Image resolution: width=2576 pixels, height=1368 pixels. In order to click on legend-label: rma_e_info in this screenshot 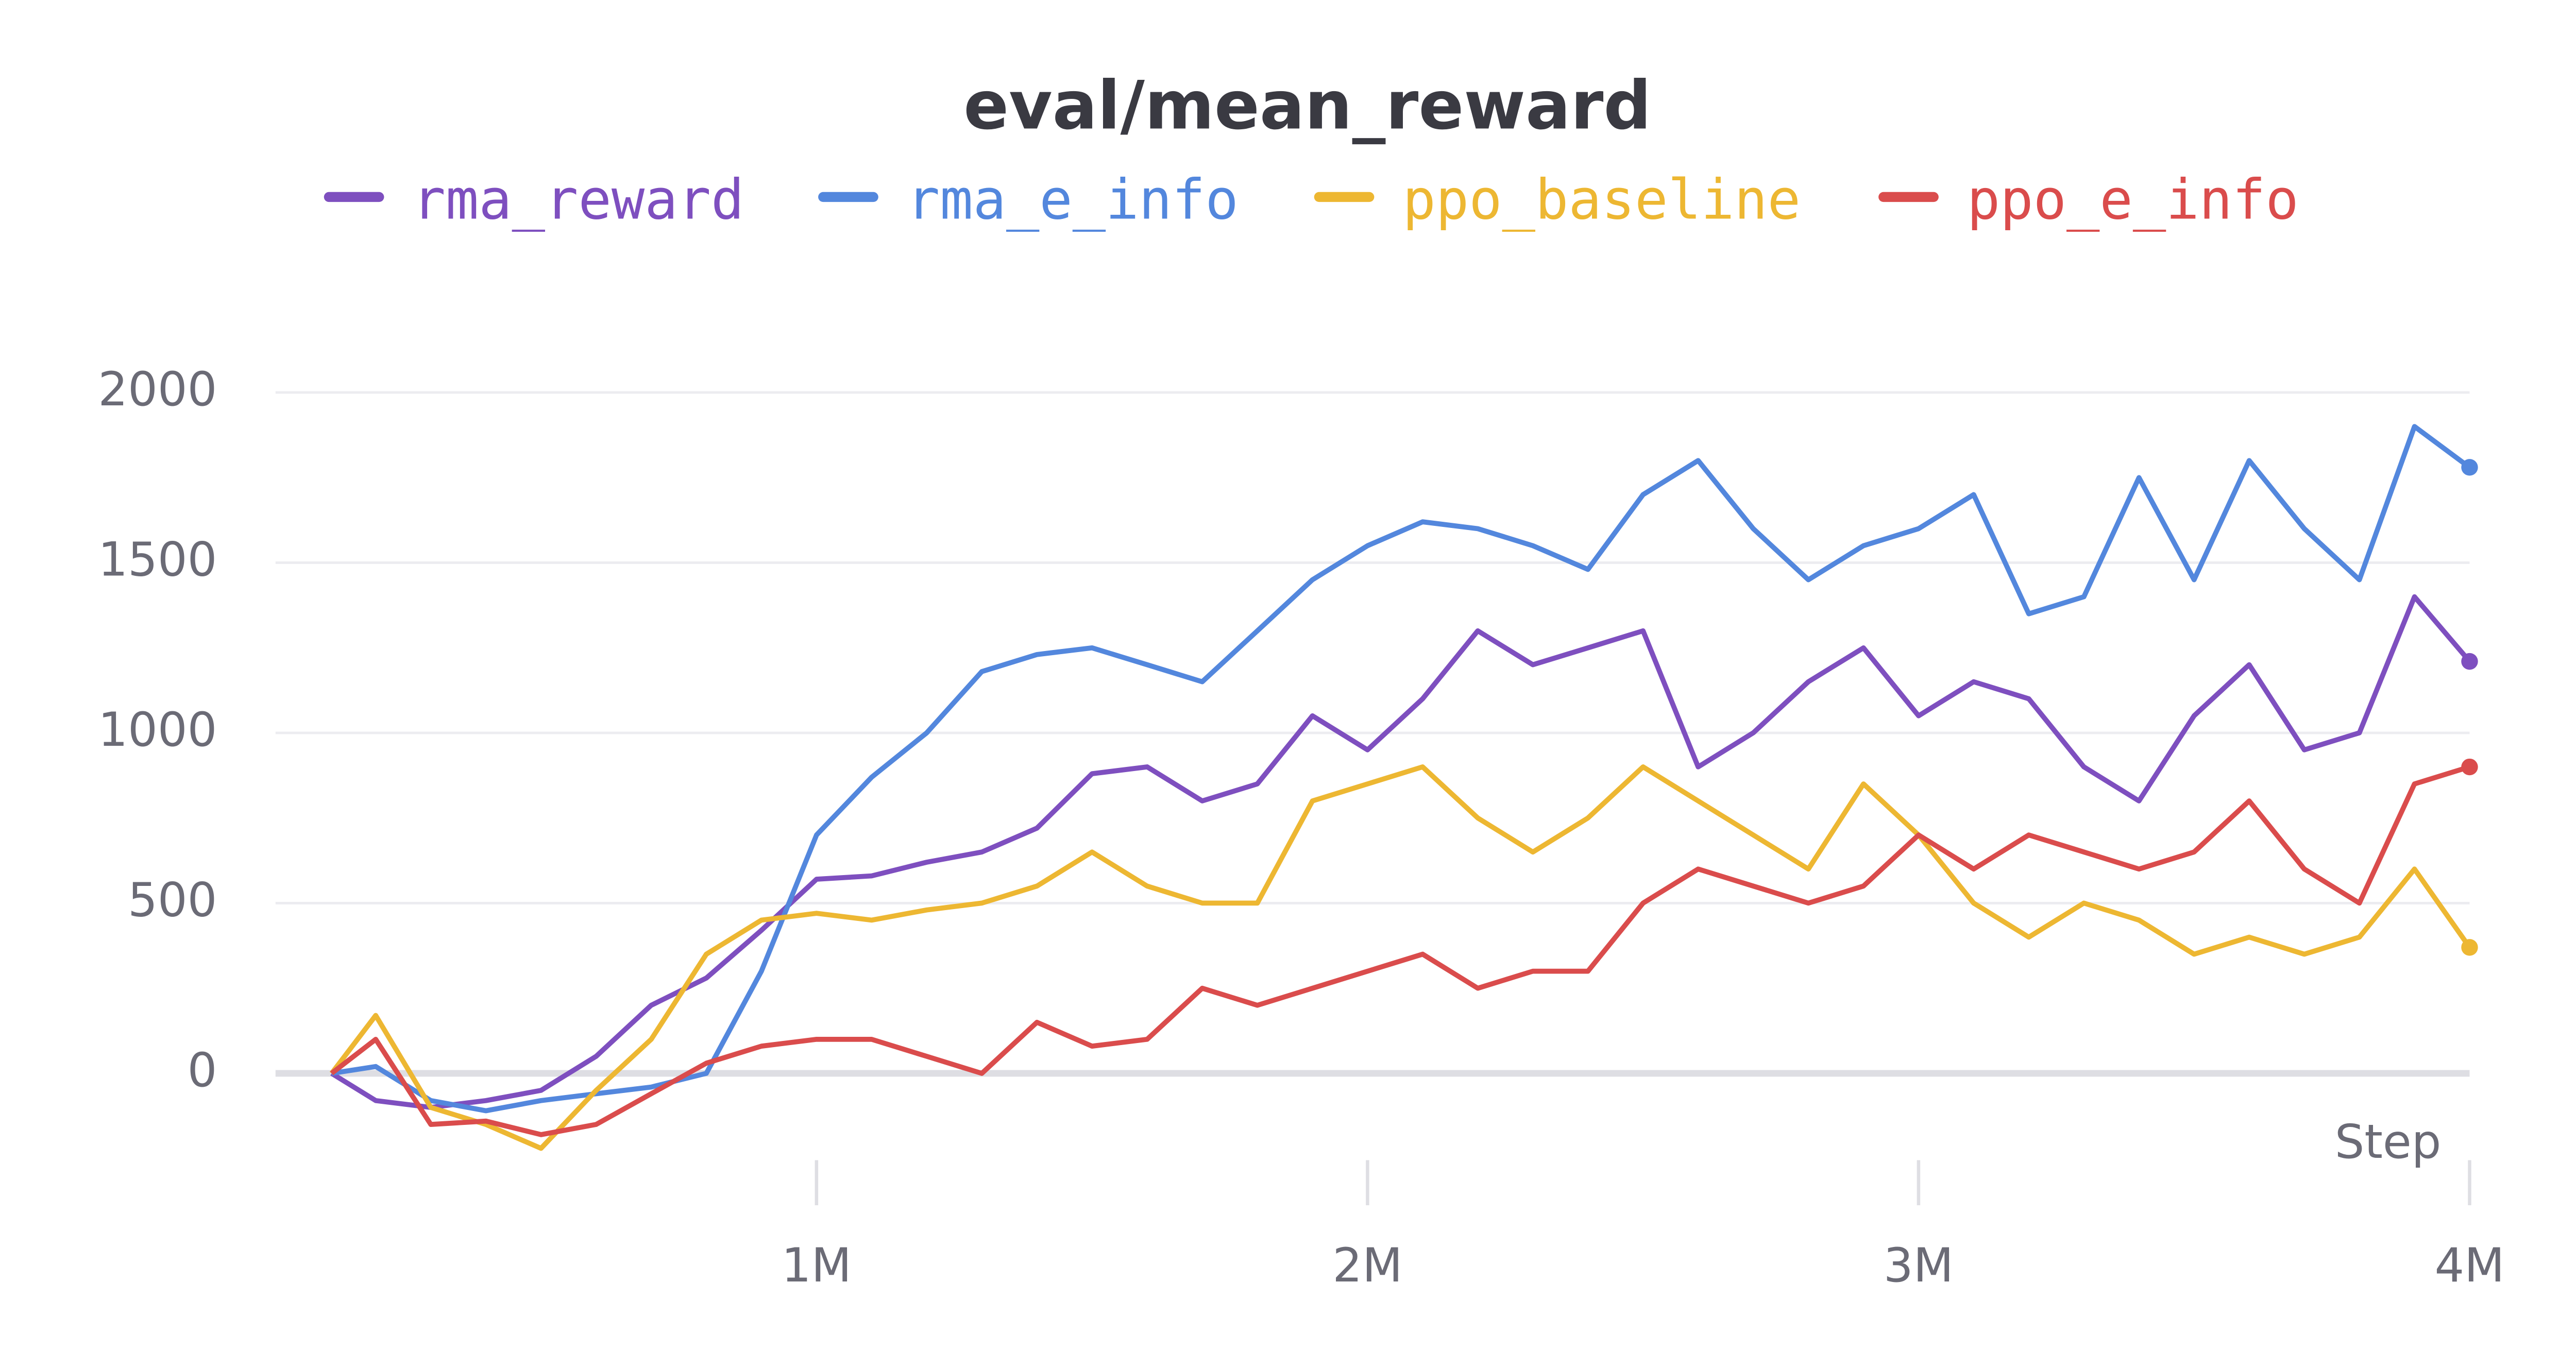, I will do `click(1073, 200)`.